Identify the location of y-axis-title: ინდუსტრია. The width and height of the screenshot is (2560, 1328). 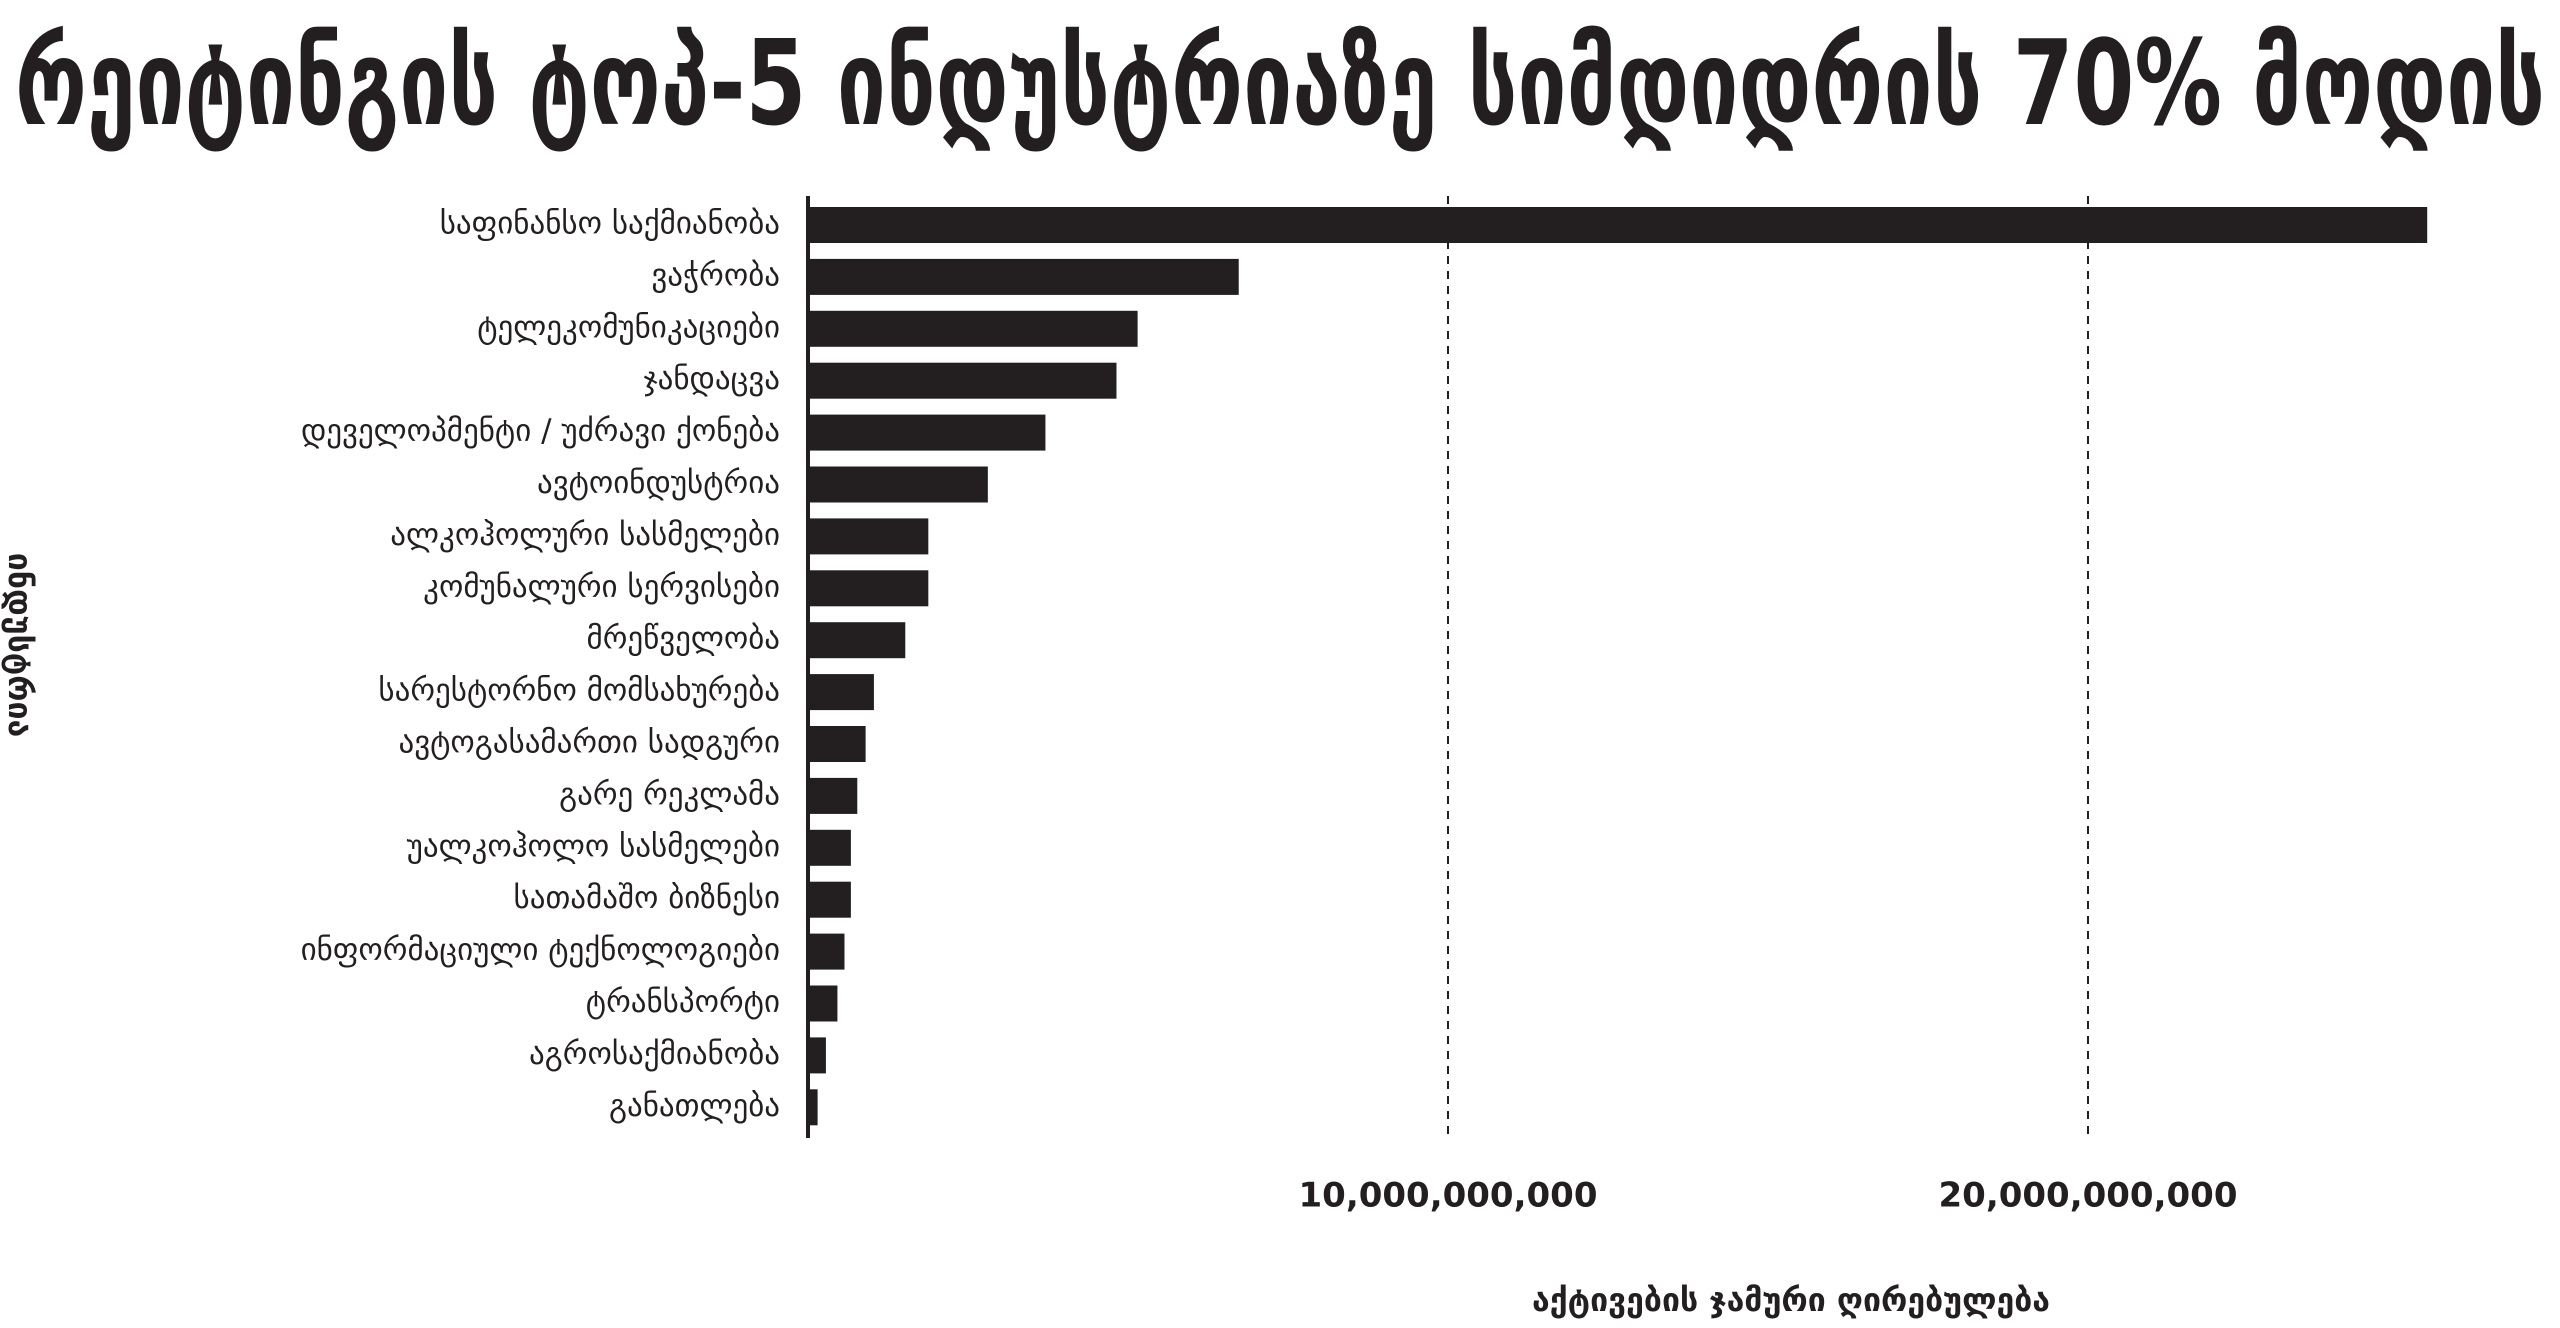
(20, 645).